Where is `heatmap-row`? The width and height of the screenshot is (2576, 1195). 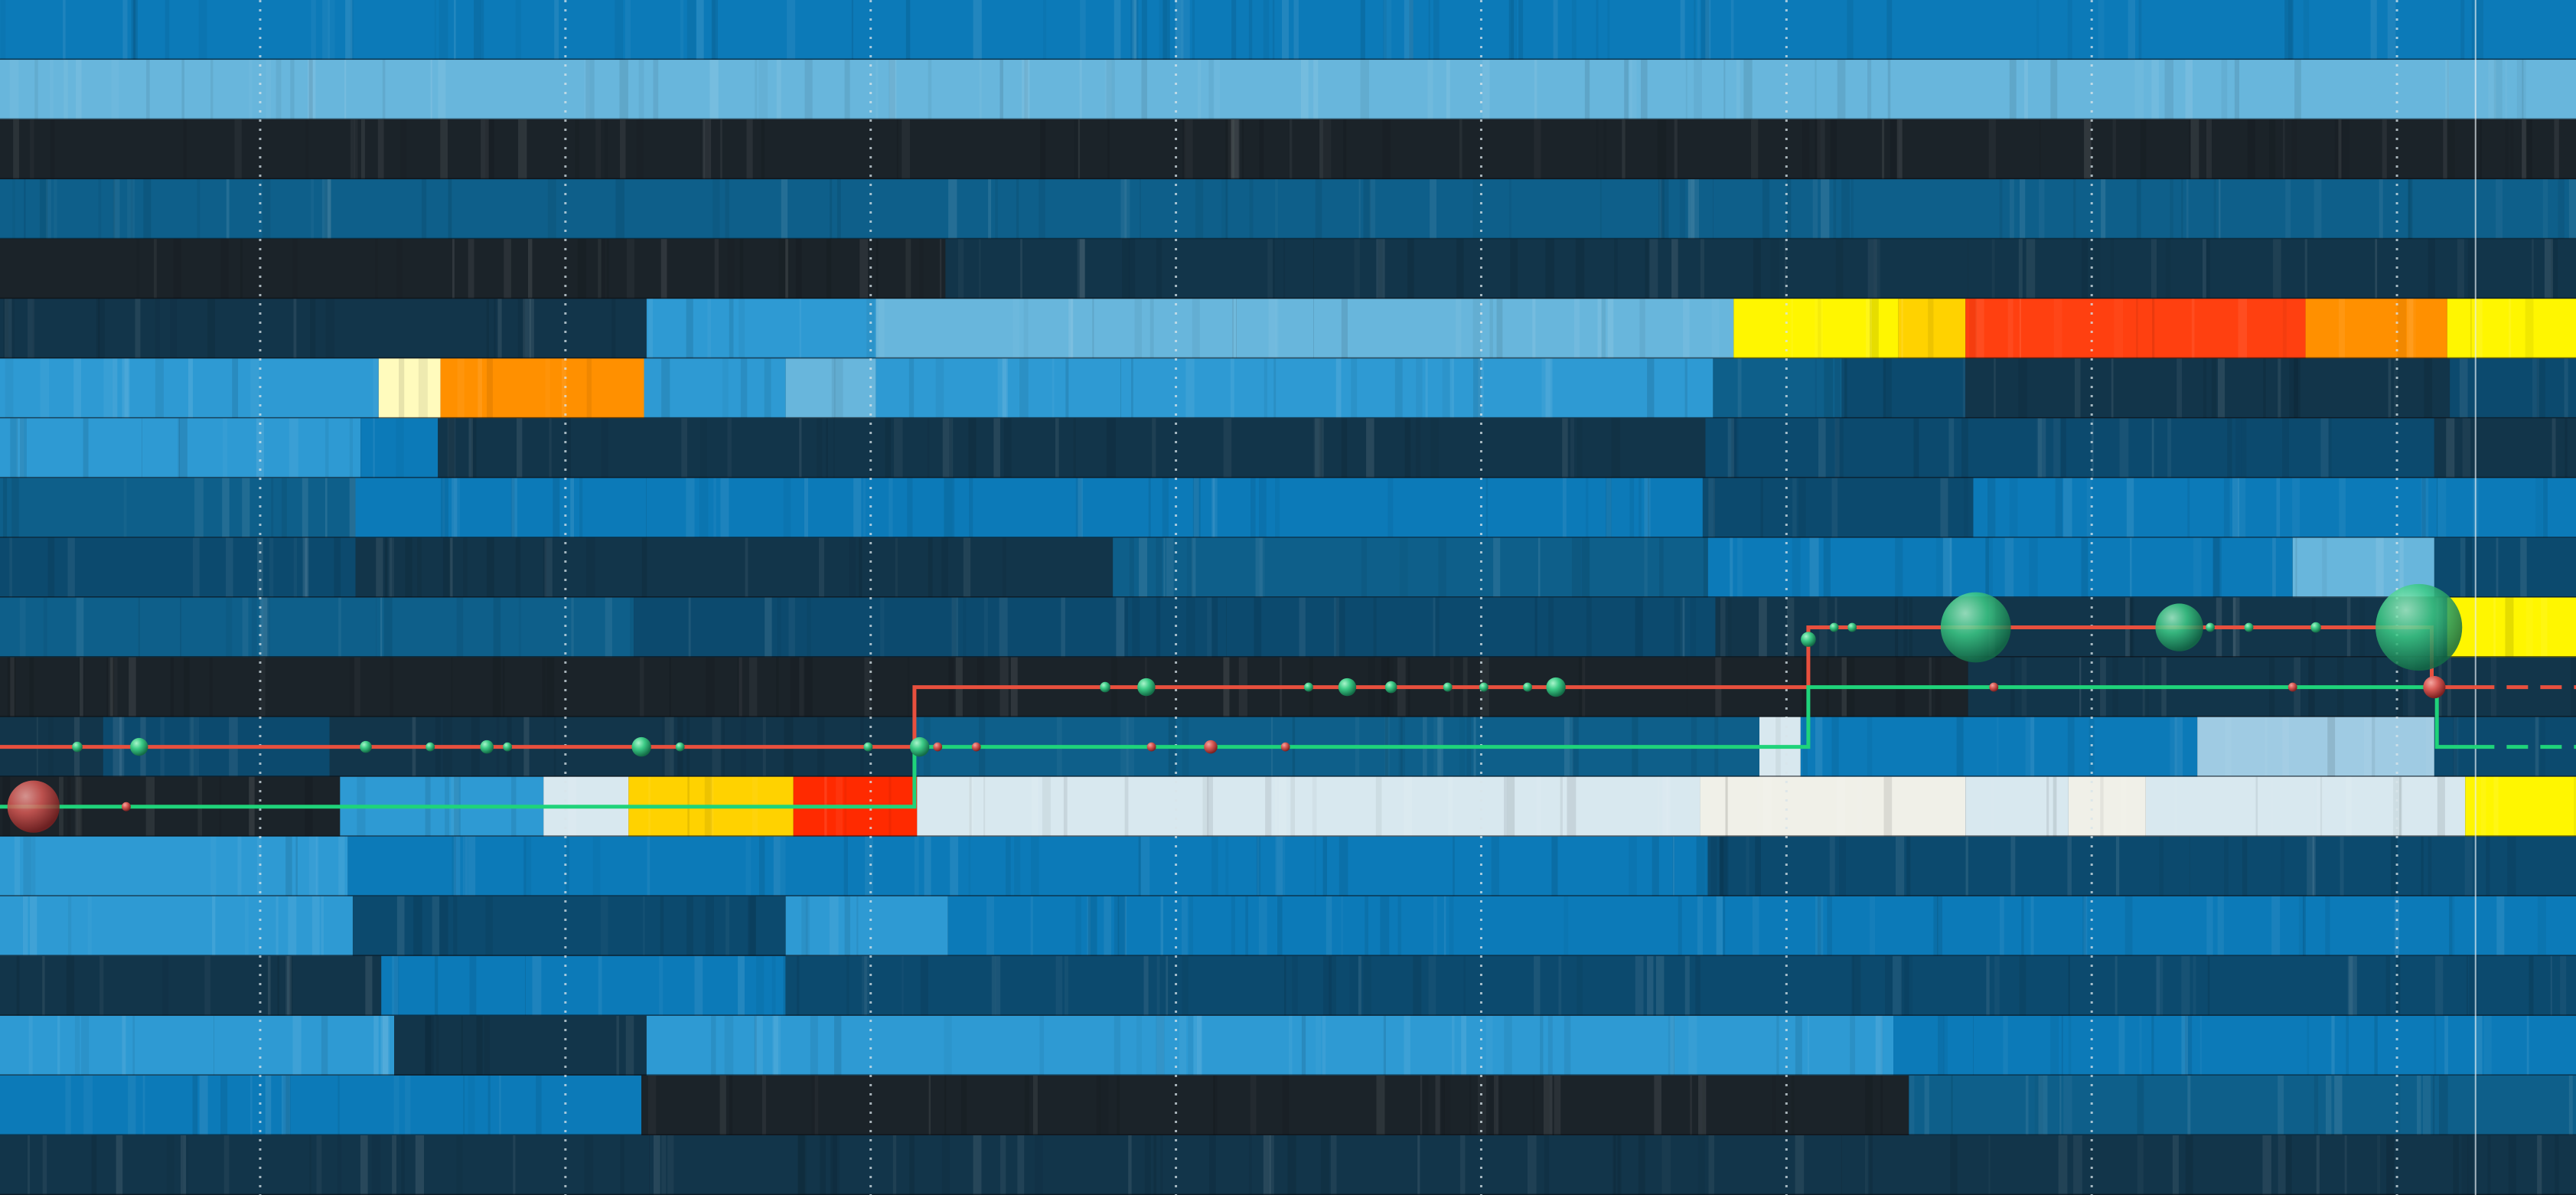 heatmap-row is located at coordinates (1288, 508).